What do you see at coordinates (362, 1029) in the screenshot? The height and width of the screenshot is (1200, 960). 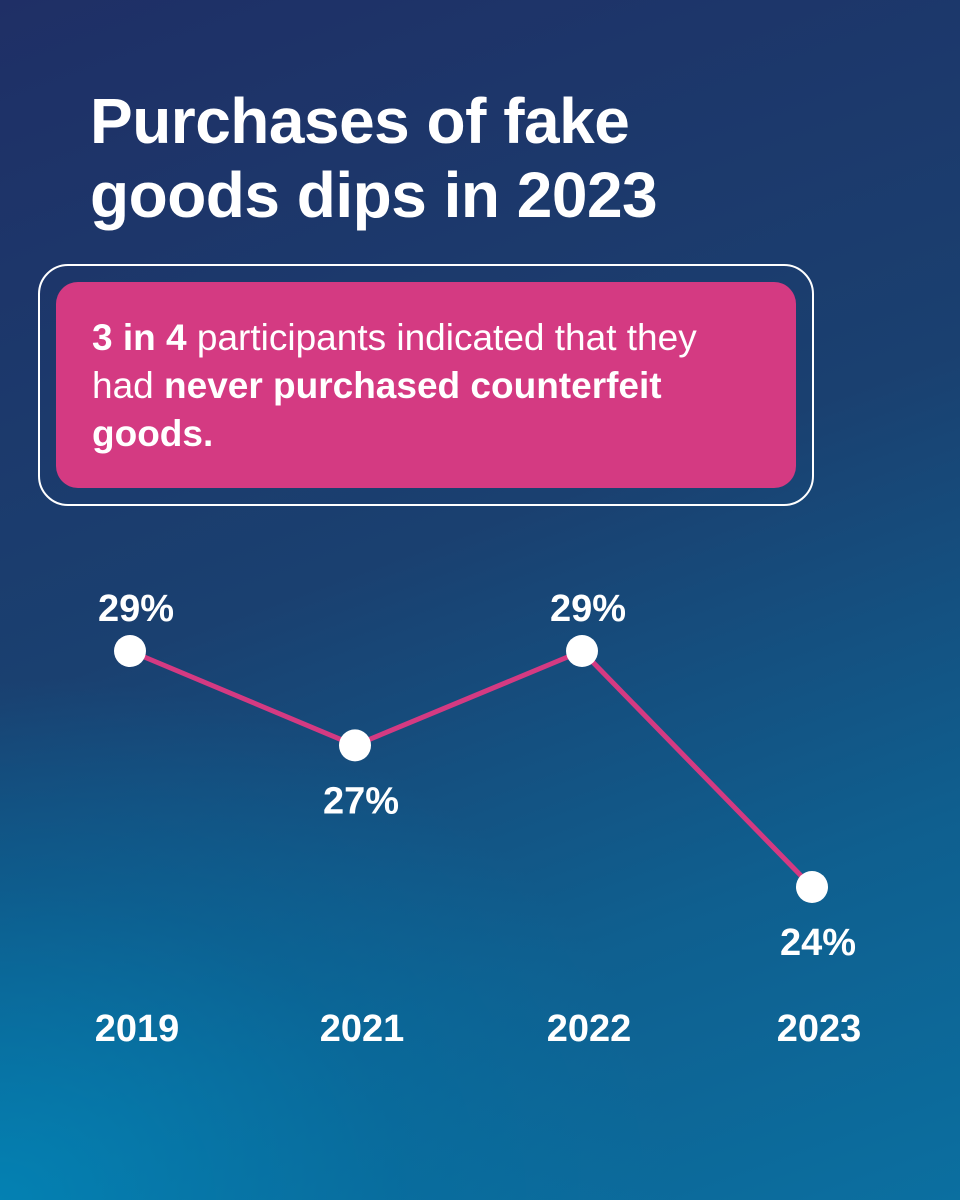 I see `x-tick-label-2021: 2021` at bounding box center [362, 1029].